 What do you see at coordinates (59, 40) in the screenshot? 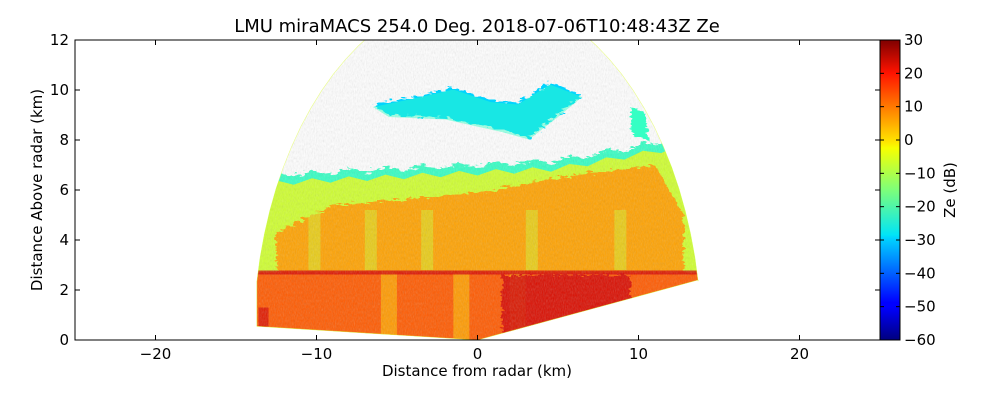
I see `y-tick-label: 12` at bounding box center [59, 40].